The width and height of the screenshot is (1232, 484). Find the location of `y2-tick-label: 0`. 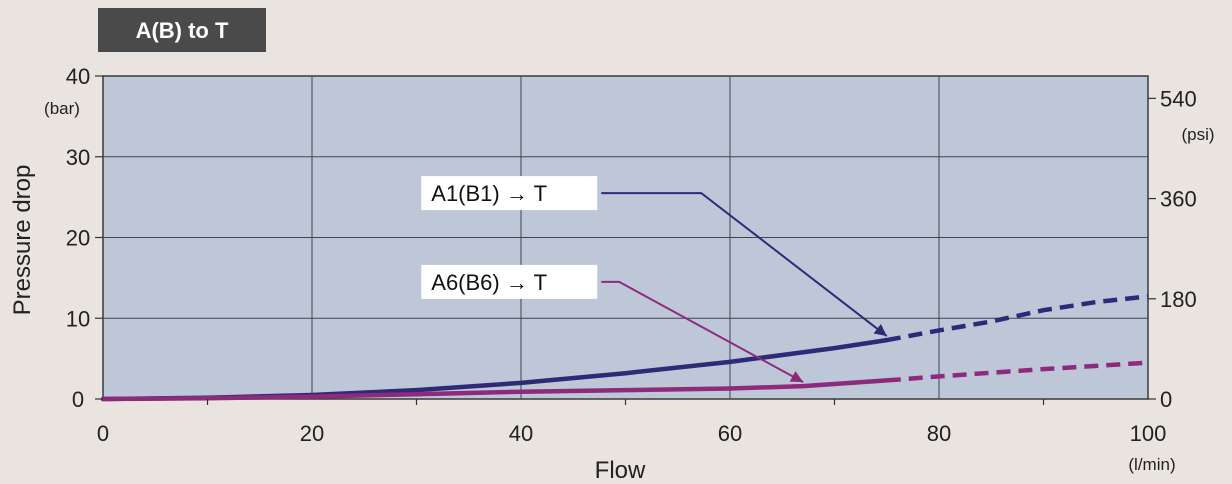

y2-tick-label: 0 is located at coordinates (1166, 399).